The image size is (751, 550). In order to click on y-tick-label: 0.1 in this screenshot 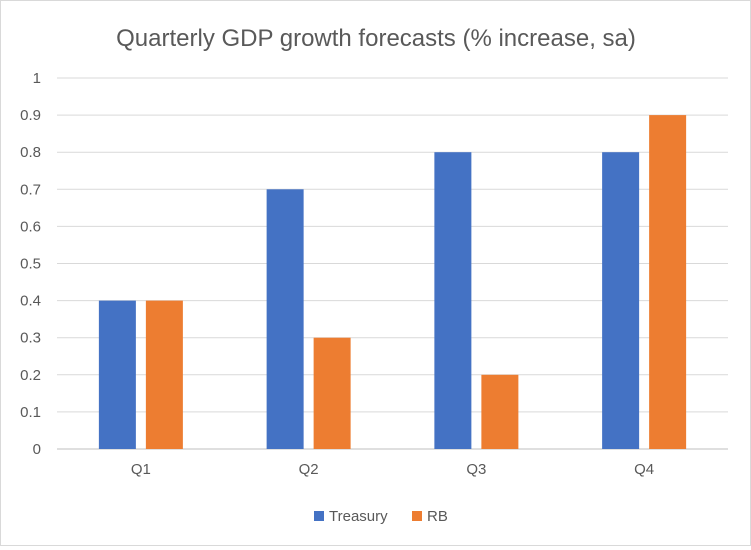, I will do `click(30, 412)`.